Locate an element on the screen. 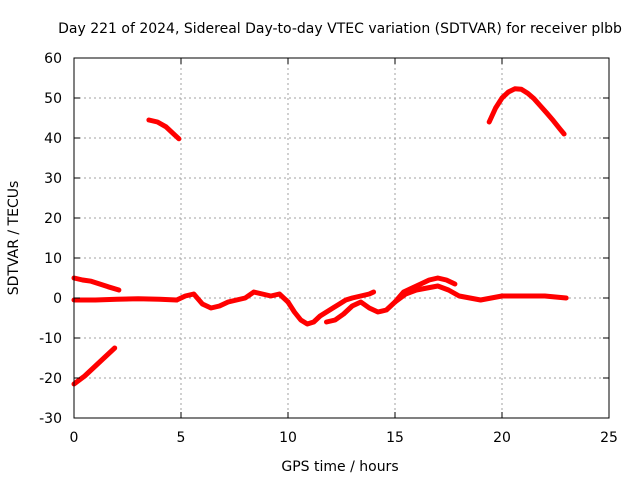 Image resolution: width=640 pixels, height=480 pixels. x-tick-label: 10 is located at coordinates (288, 438).